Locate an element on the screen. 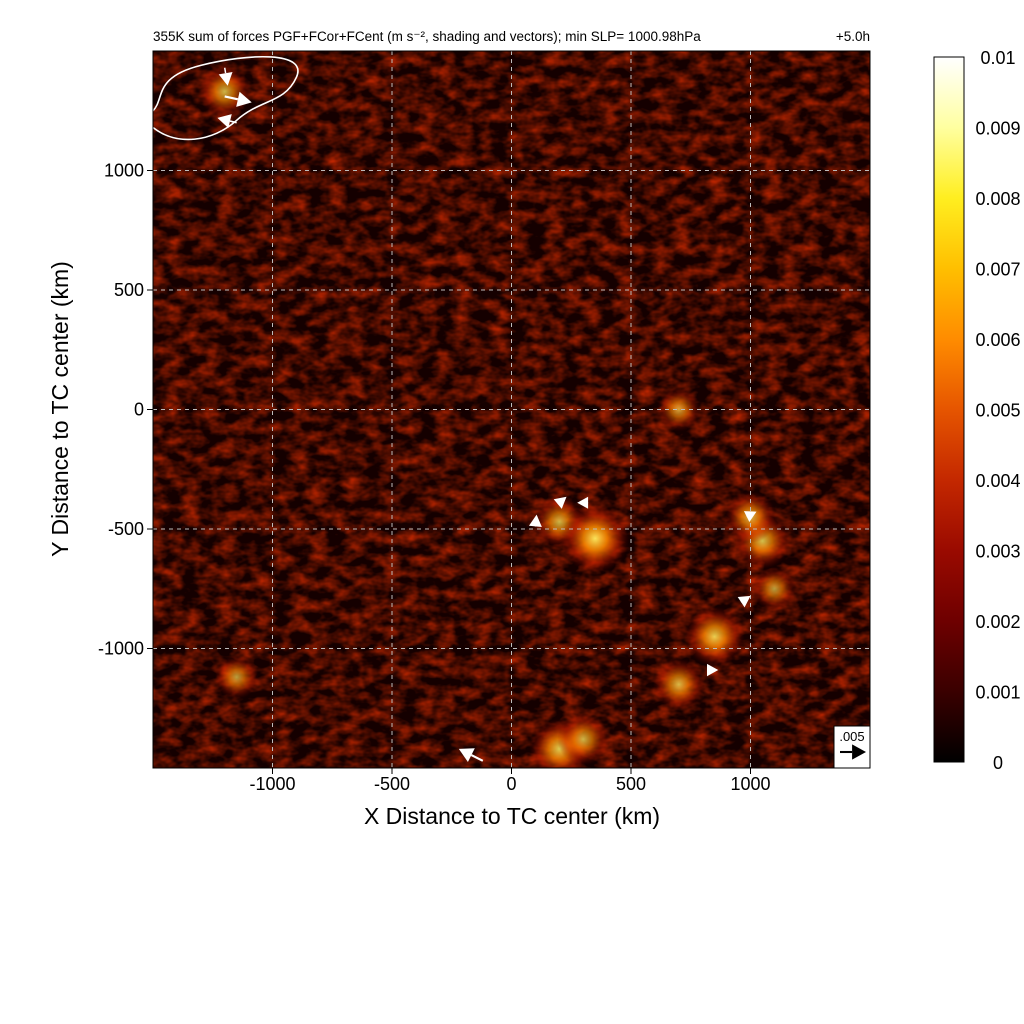  colorbar-tick-label: 0.007 is located at coordinates (997, 270).